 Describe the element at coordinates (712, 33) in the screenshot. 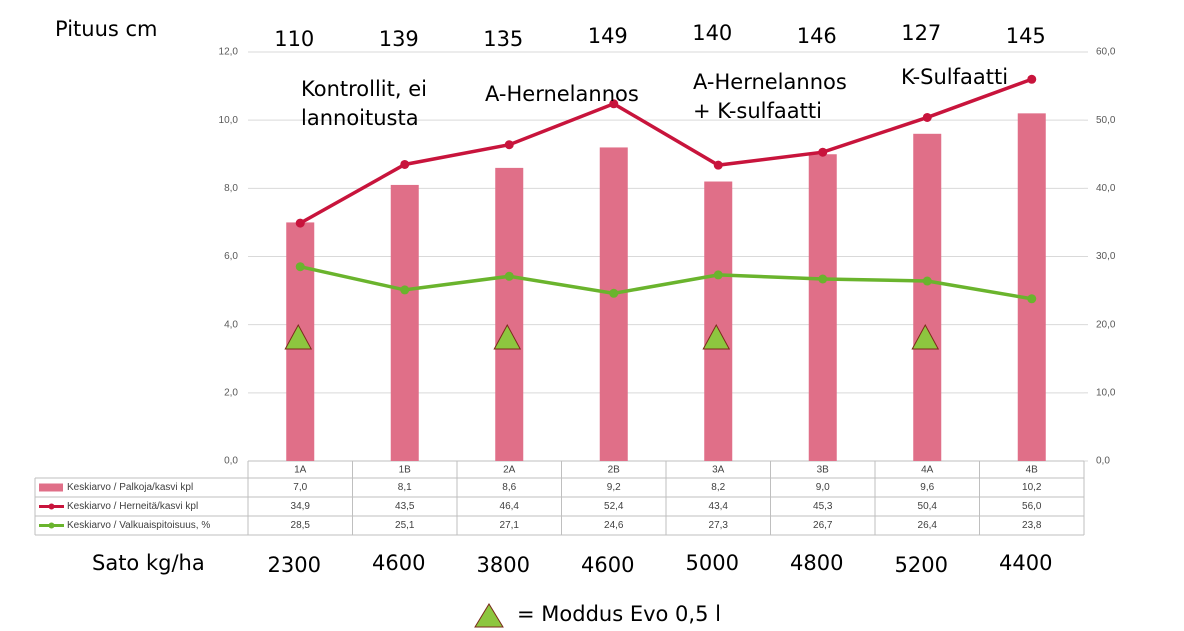

I see `height-value: 140` at that location.